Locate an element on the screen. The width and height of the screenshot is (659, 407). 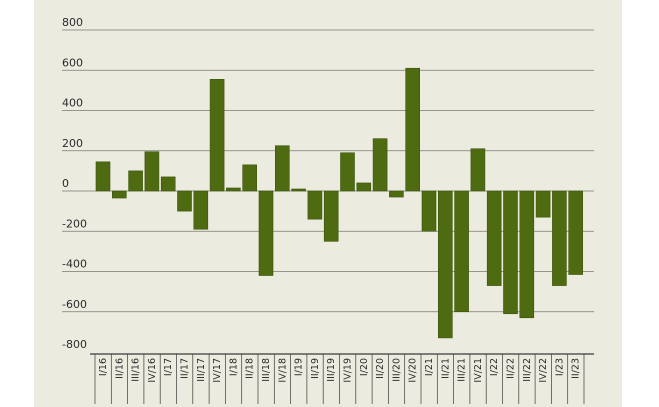
x-tick-label: I/21 is located at coordinates (429, 367).